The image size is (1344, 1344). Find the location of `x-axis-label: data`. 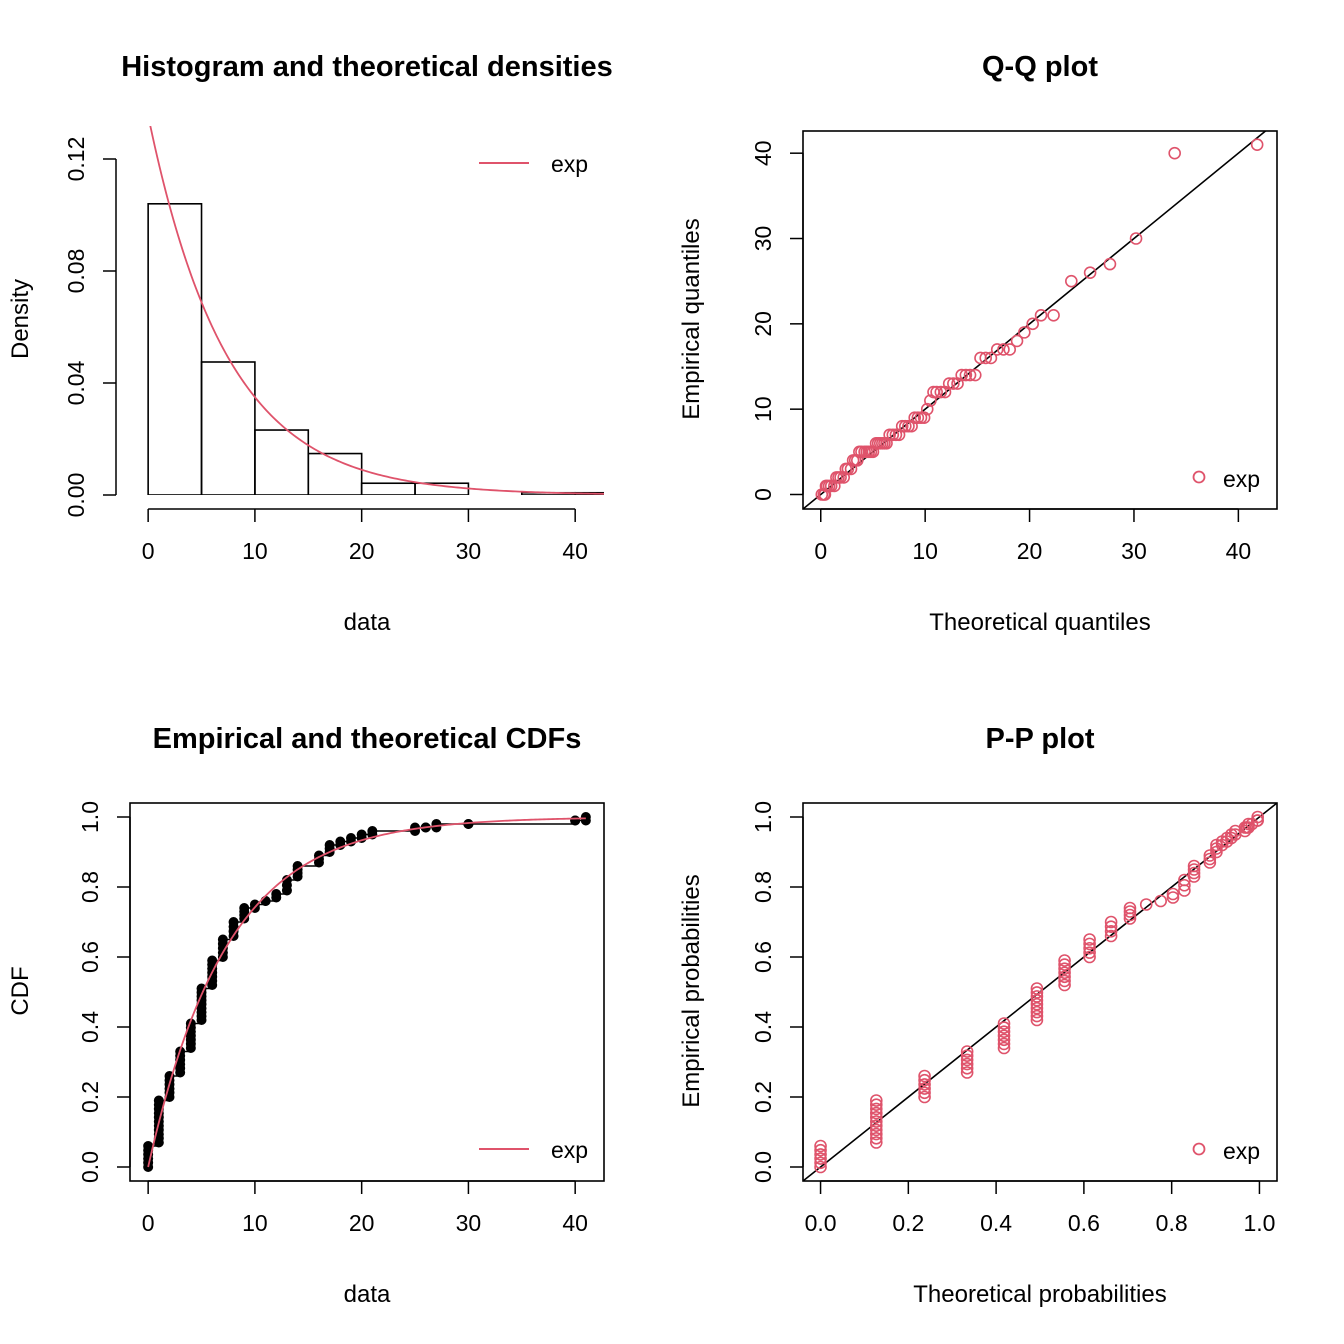

x-axis-label: data is located at coordinates (367, 1294).